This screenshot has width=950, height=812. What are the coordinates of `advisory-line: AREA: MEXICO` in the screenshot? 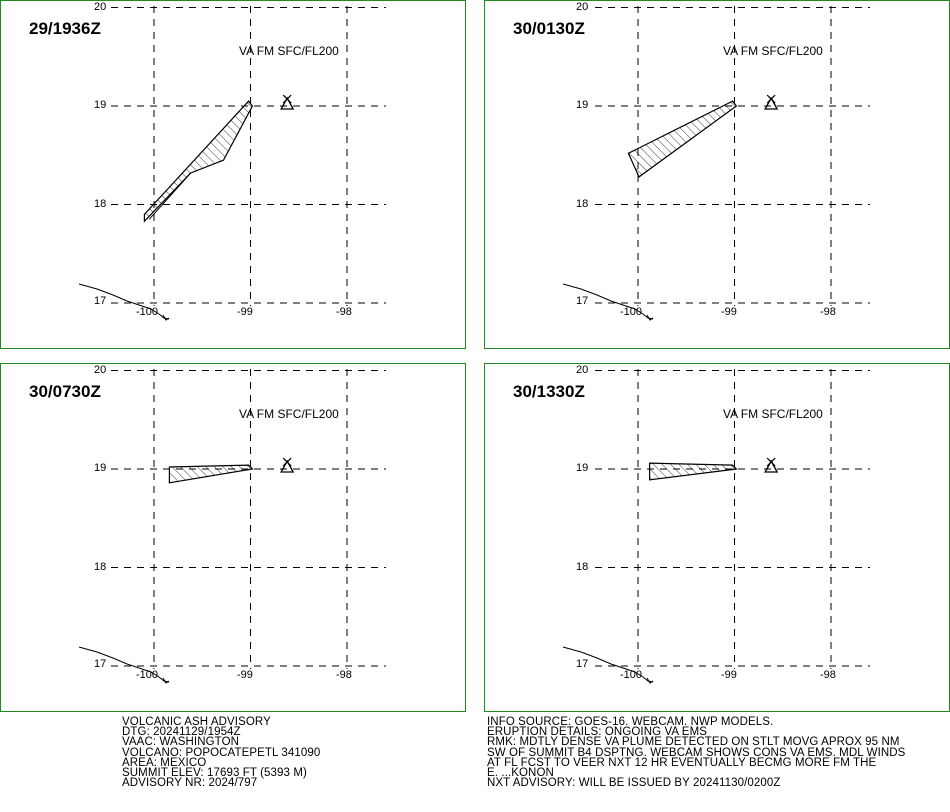 It's located at (164, 762).